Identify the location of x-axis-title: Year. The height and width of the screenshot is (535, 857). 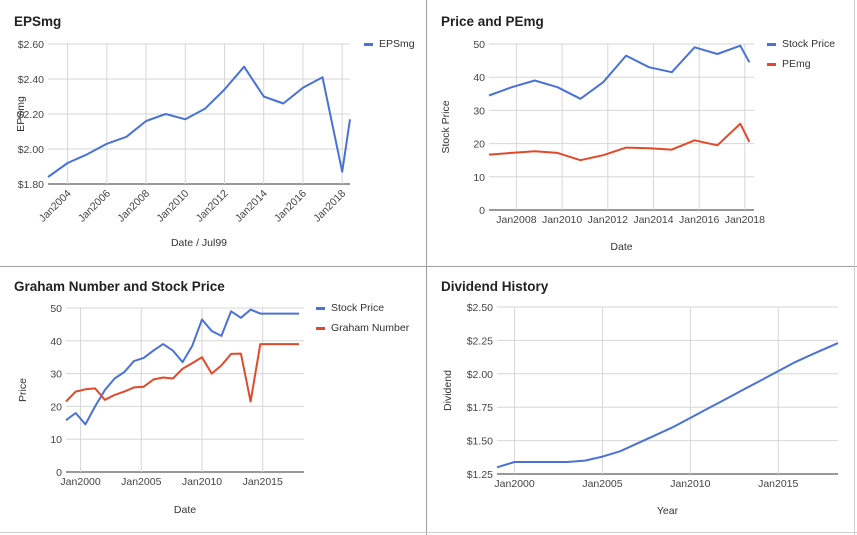
(668, 511).